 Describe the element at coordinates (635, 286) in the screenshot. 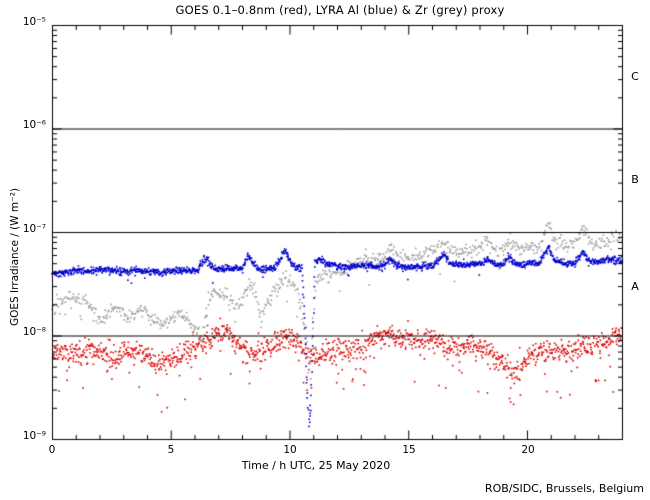

I see `flare-class-label-a: A` at that location.